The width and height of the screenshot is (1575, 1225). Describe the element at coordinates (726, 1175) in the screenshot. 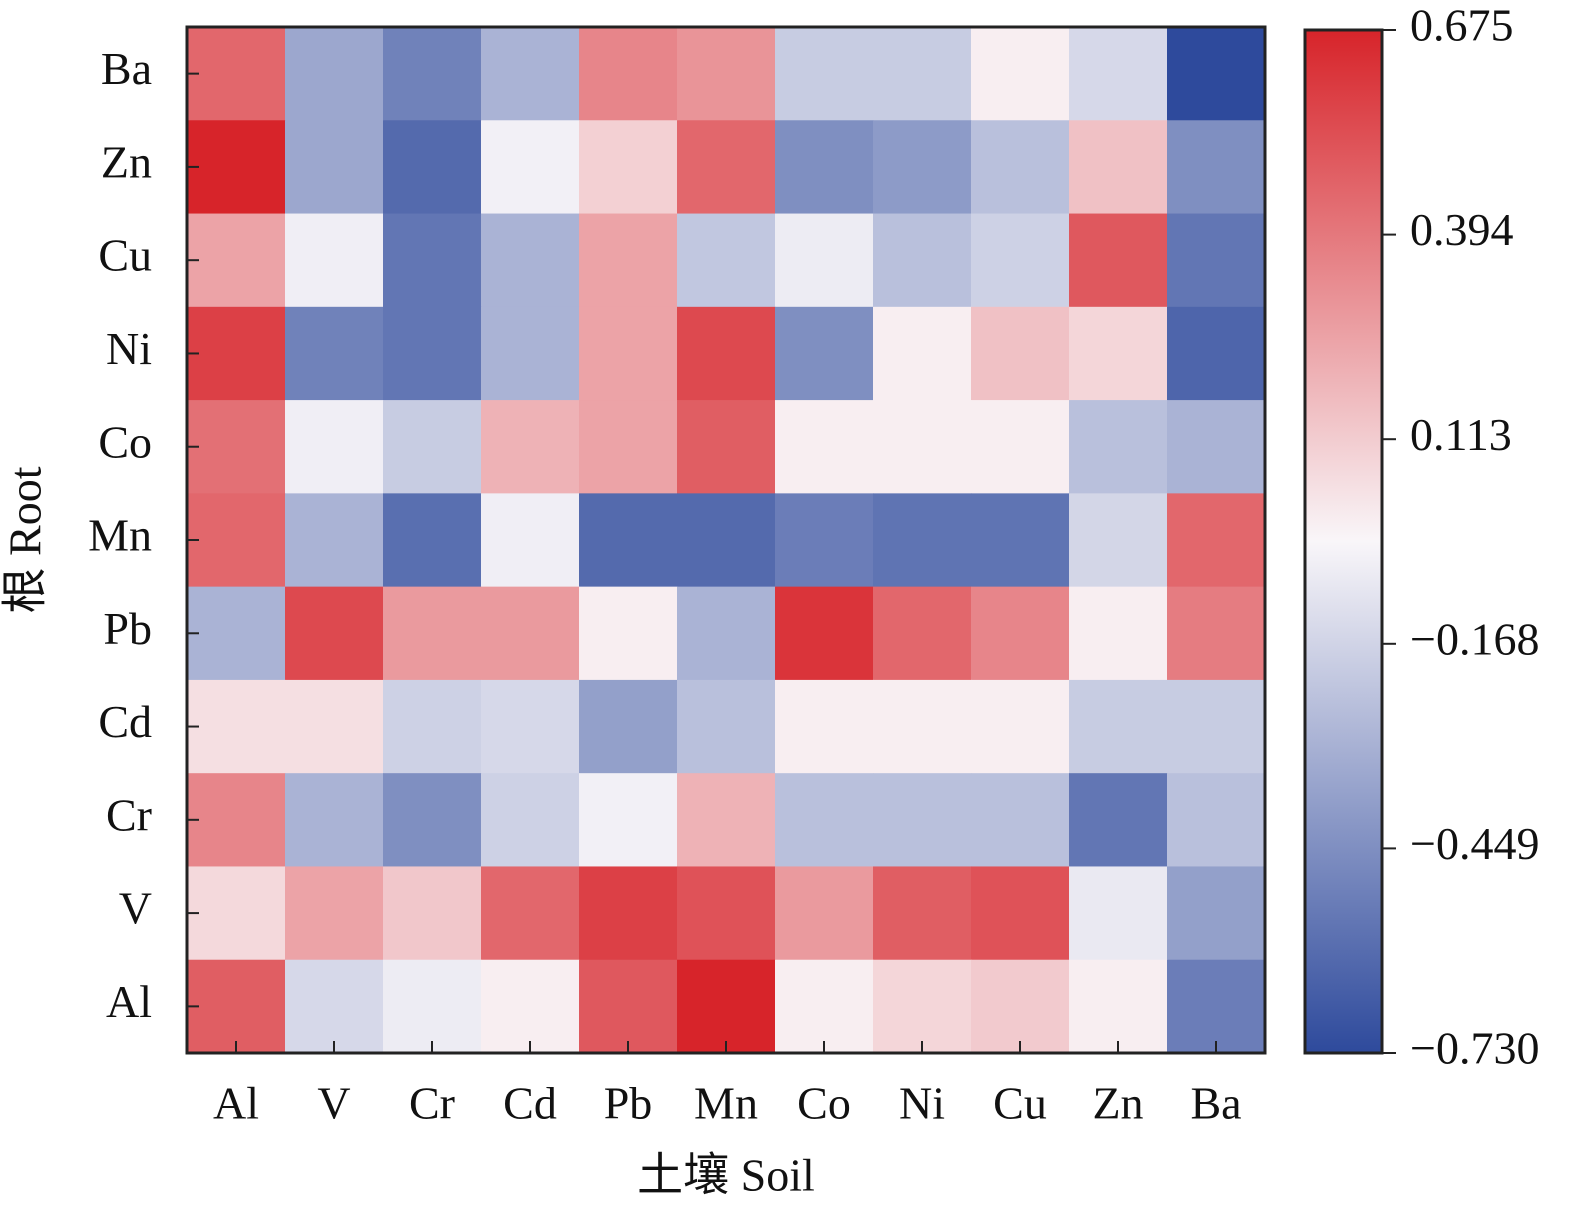

I see `x-axis-title: 土壤 Soil` at that location.